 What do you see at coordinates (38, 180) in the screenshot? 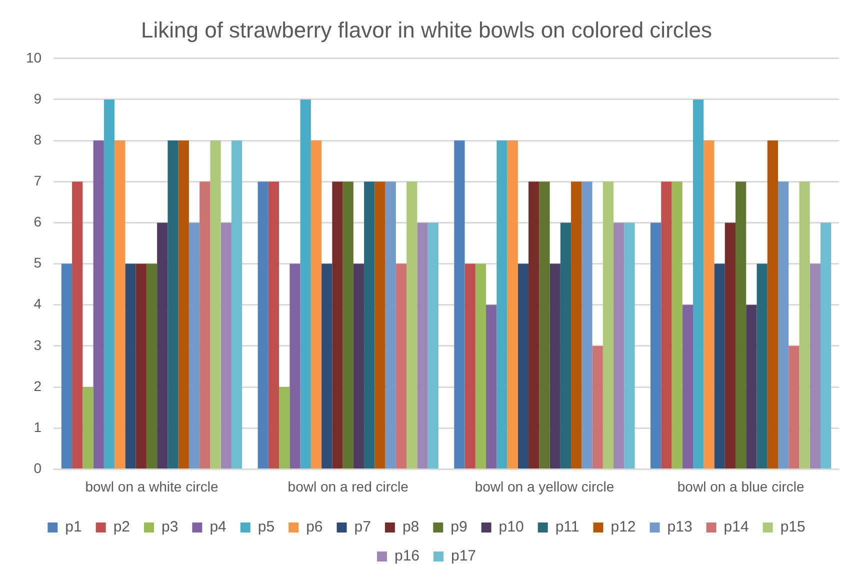
I see `y-tick-label: 7` at bounding box center [38, 180].